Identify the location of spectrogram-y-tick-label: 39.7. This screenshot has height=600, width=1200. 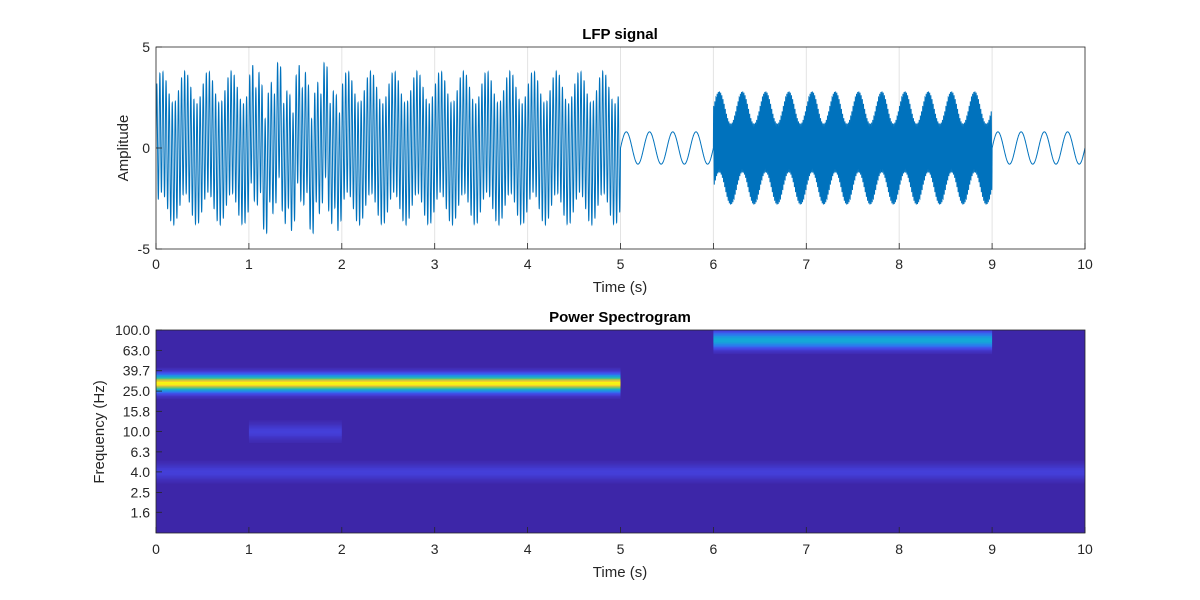
(136, 371).